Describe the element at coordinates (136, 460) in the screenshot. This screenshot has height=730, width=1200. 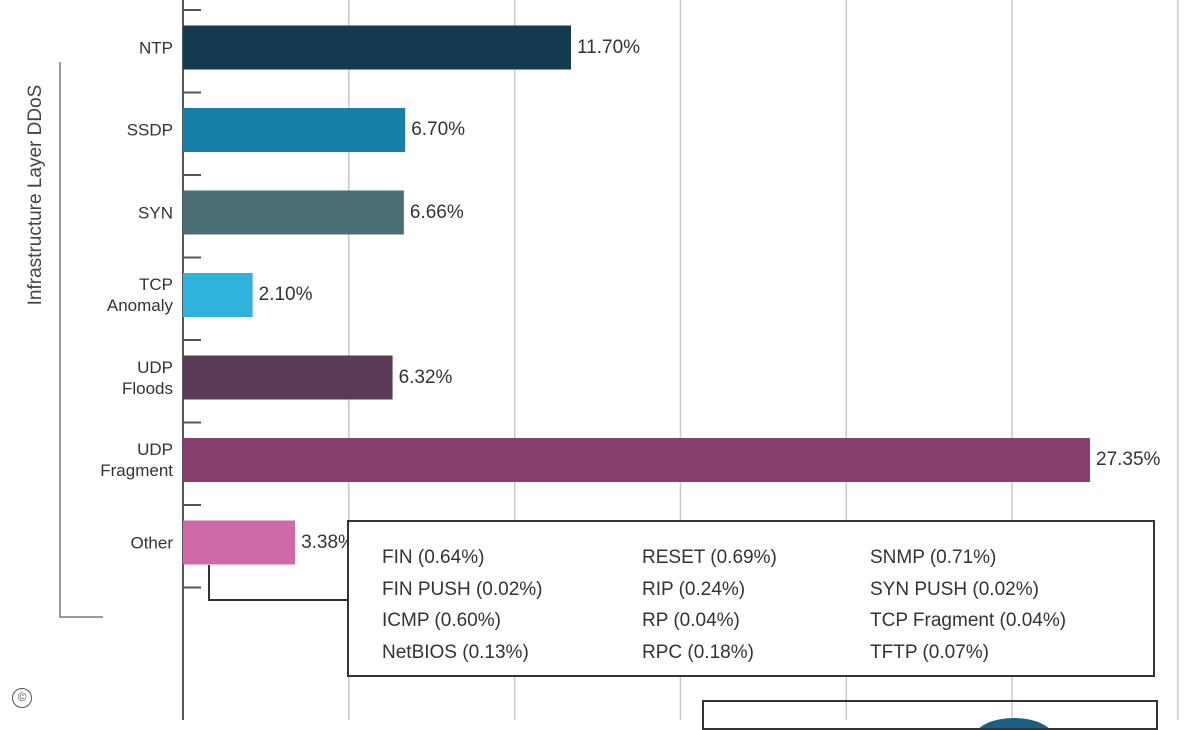
I see `category-label: UDP Fragment` at that location.